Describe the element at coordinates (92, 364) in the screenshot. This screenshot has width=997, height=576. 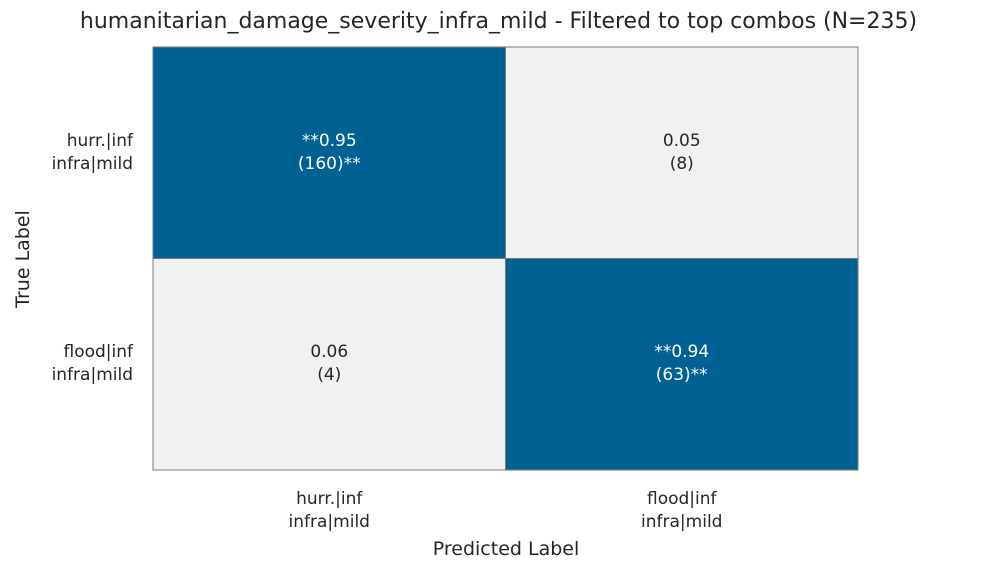
I see `y-tick-label: flood|inf infra|mild` at that location.